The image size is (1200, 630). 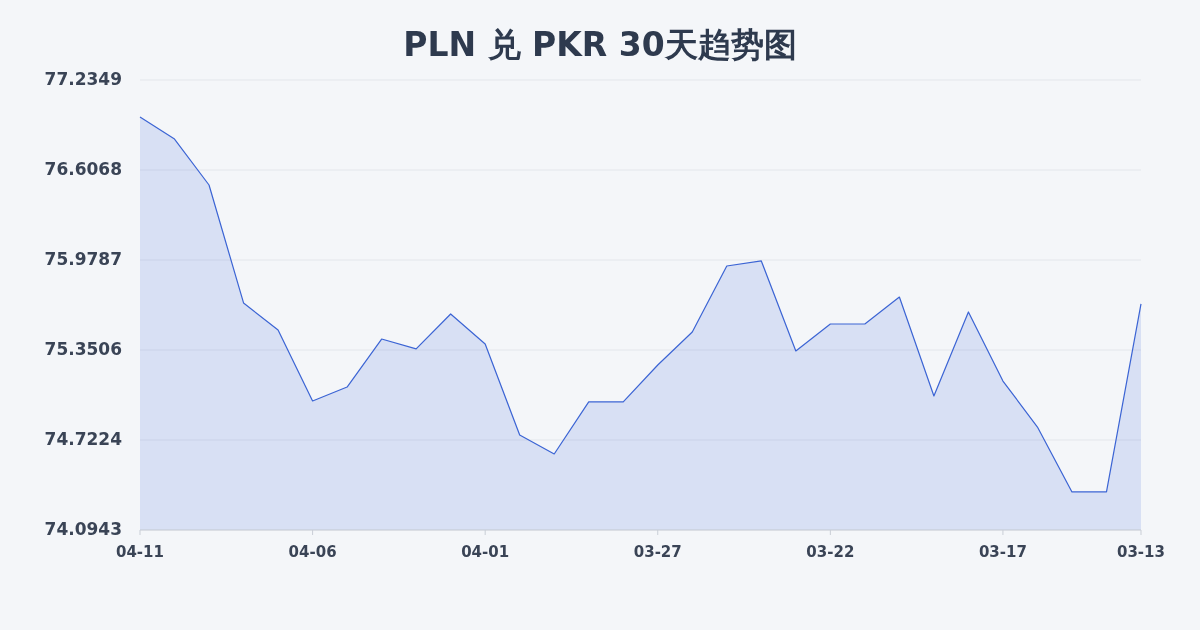 I want to click on x-tick-label: 04-06, so click(x=312, y=551).